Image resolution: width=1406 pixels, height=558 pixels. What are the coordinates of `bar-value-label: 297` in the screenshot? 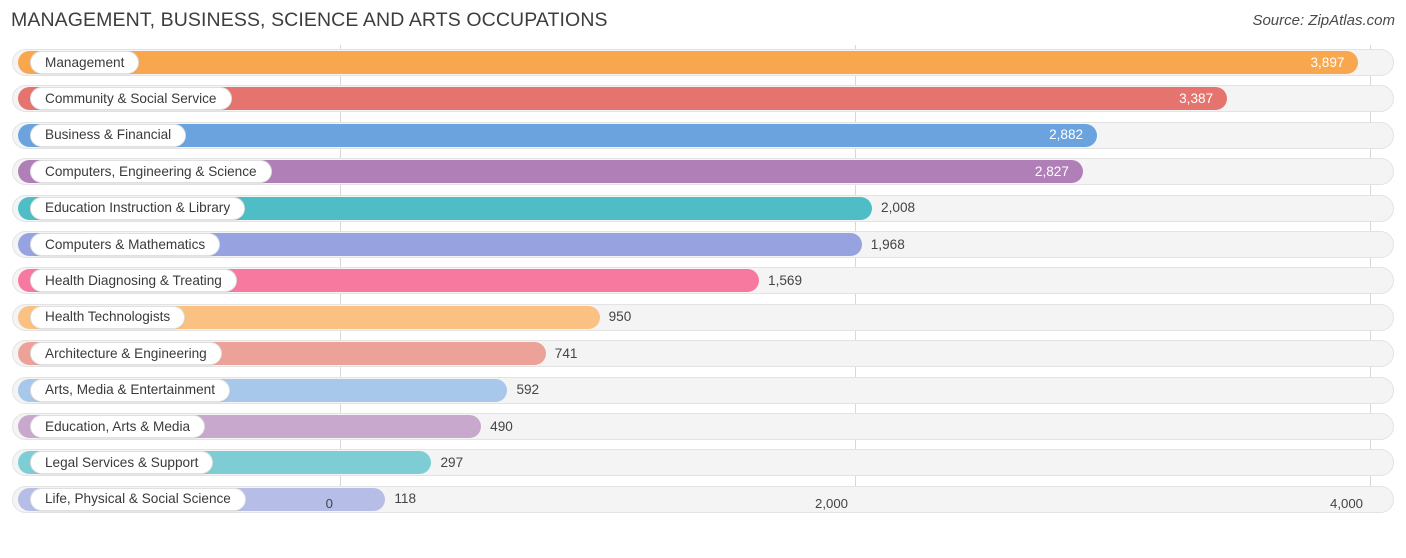 It's located at (452, 462).